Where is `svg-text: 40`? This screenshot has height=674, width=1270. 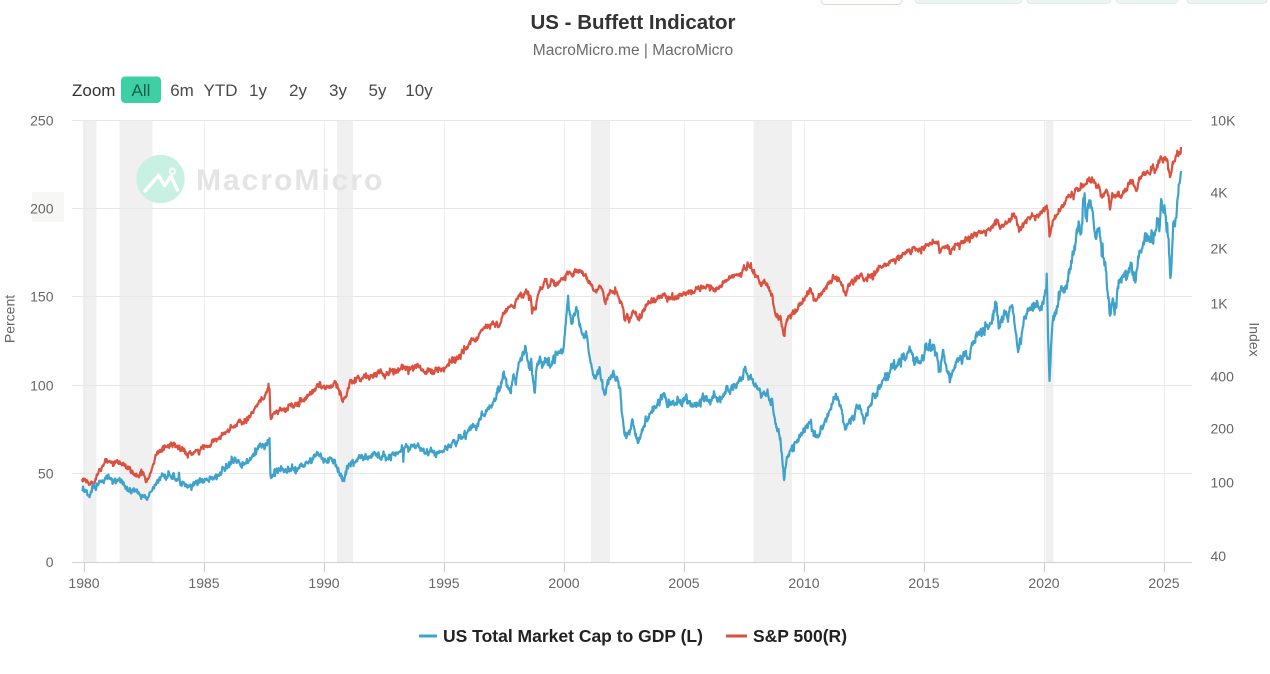 svg-text: 40 is located at coordinates (1219, 556).